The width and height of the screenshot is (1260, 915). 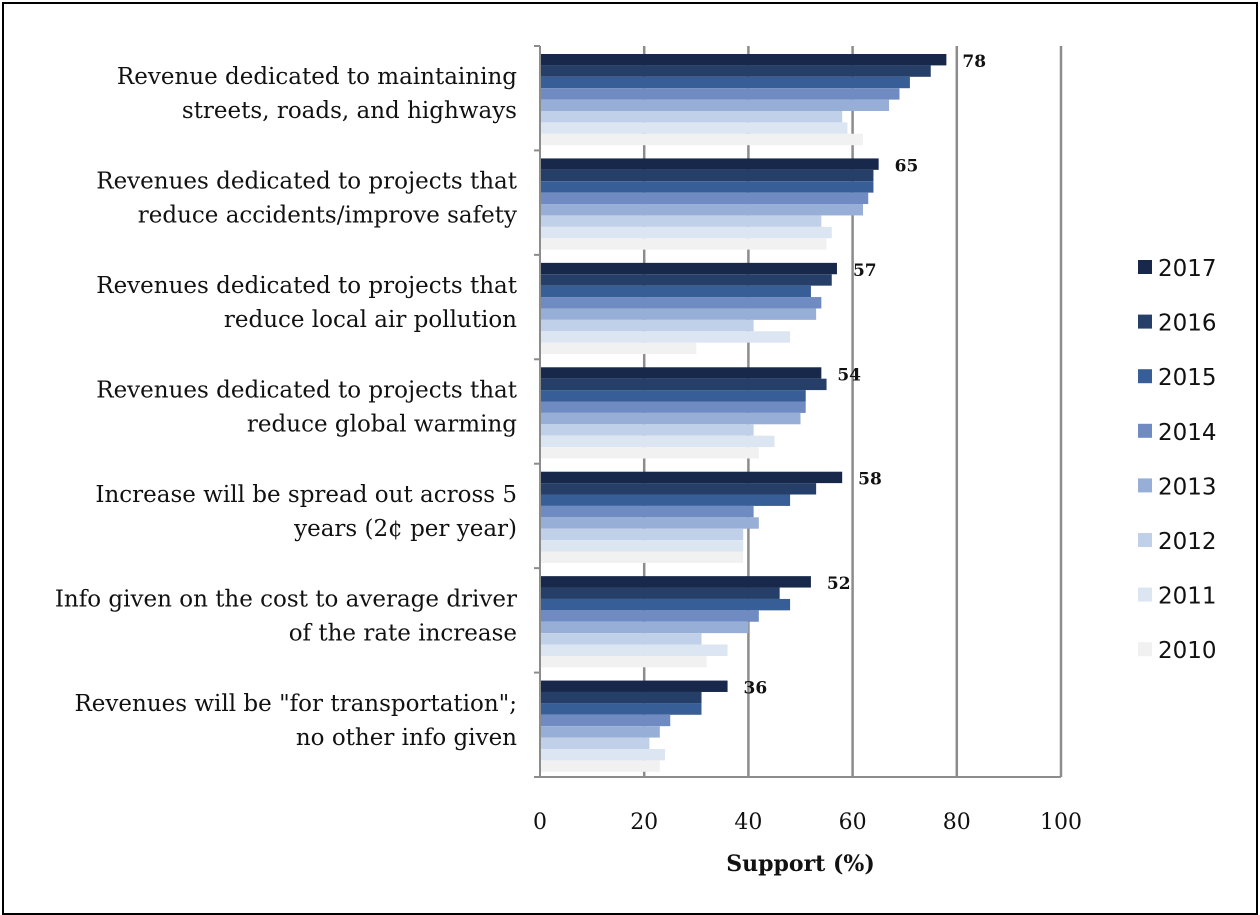 I want to click on legend-swatch-2015, so click(x=1145, y=376).